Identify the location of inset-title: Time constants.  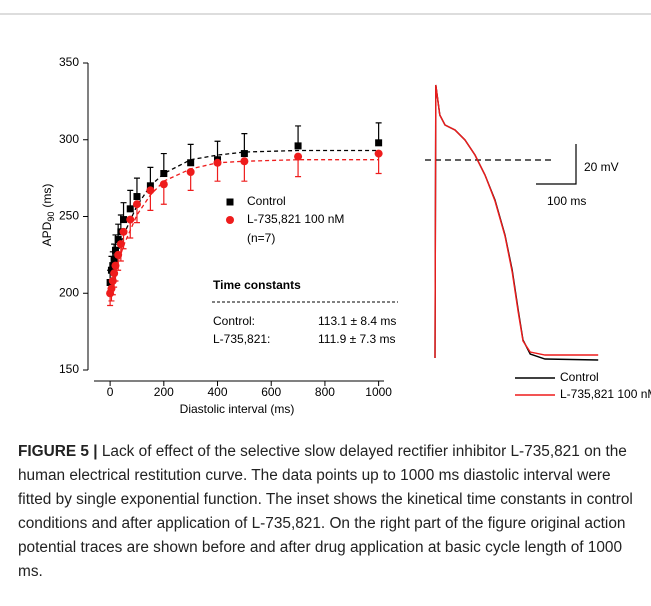
(257, 285).